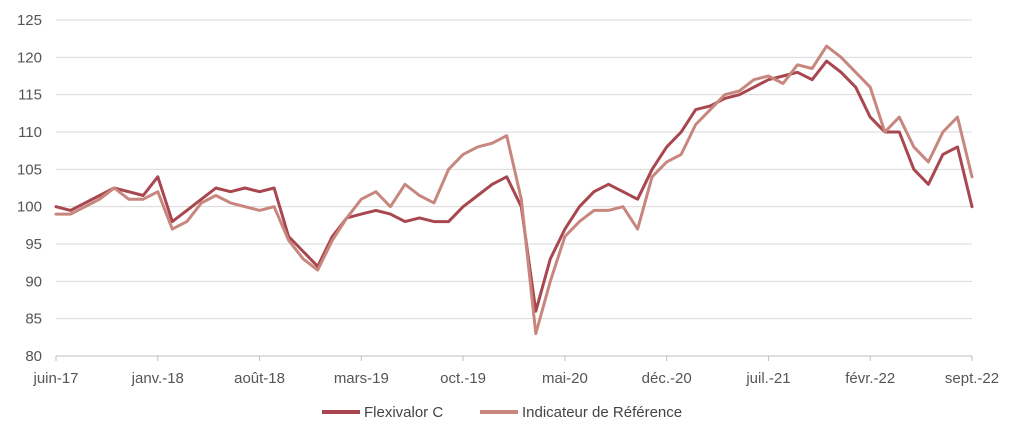 The image size is (1024, 440). Describe the element at coordinates (29, 169) in the screenshot. I see `y-tick-label: 105` at that location.